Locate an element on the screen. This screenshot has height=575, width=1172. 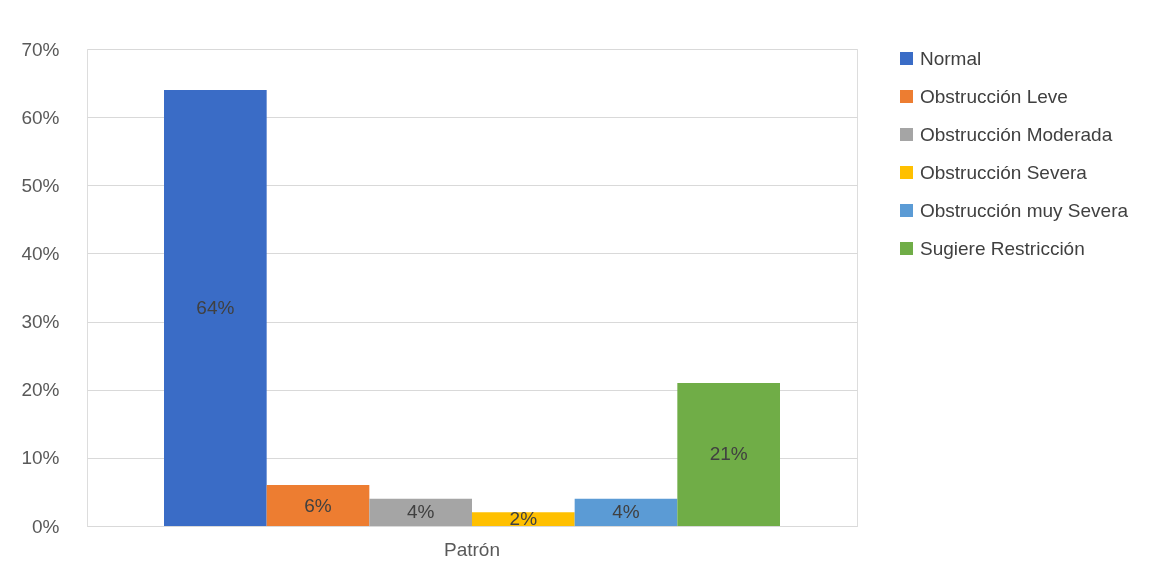
data-label: 64% is located at coordinates (215, 307).